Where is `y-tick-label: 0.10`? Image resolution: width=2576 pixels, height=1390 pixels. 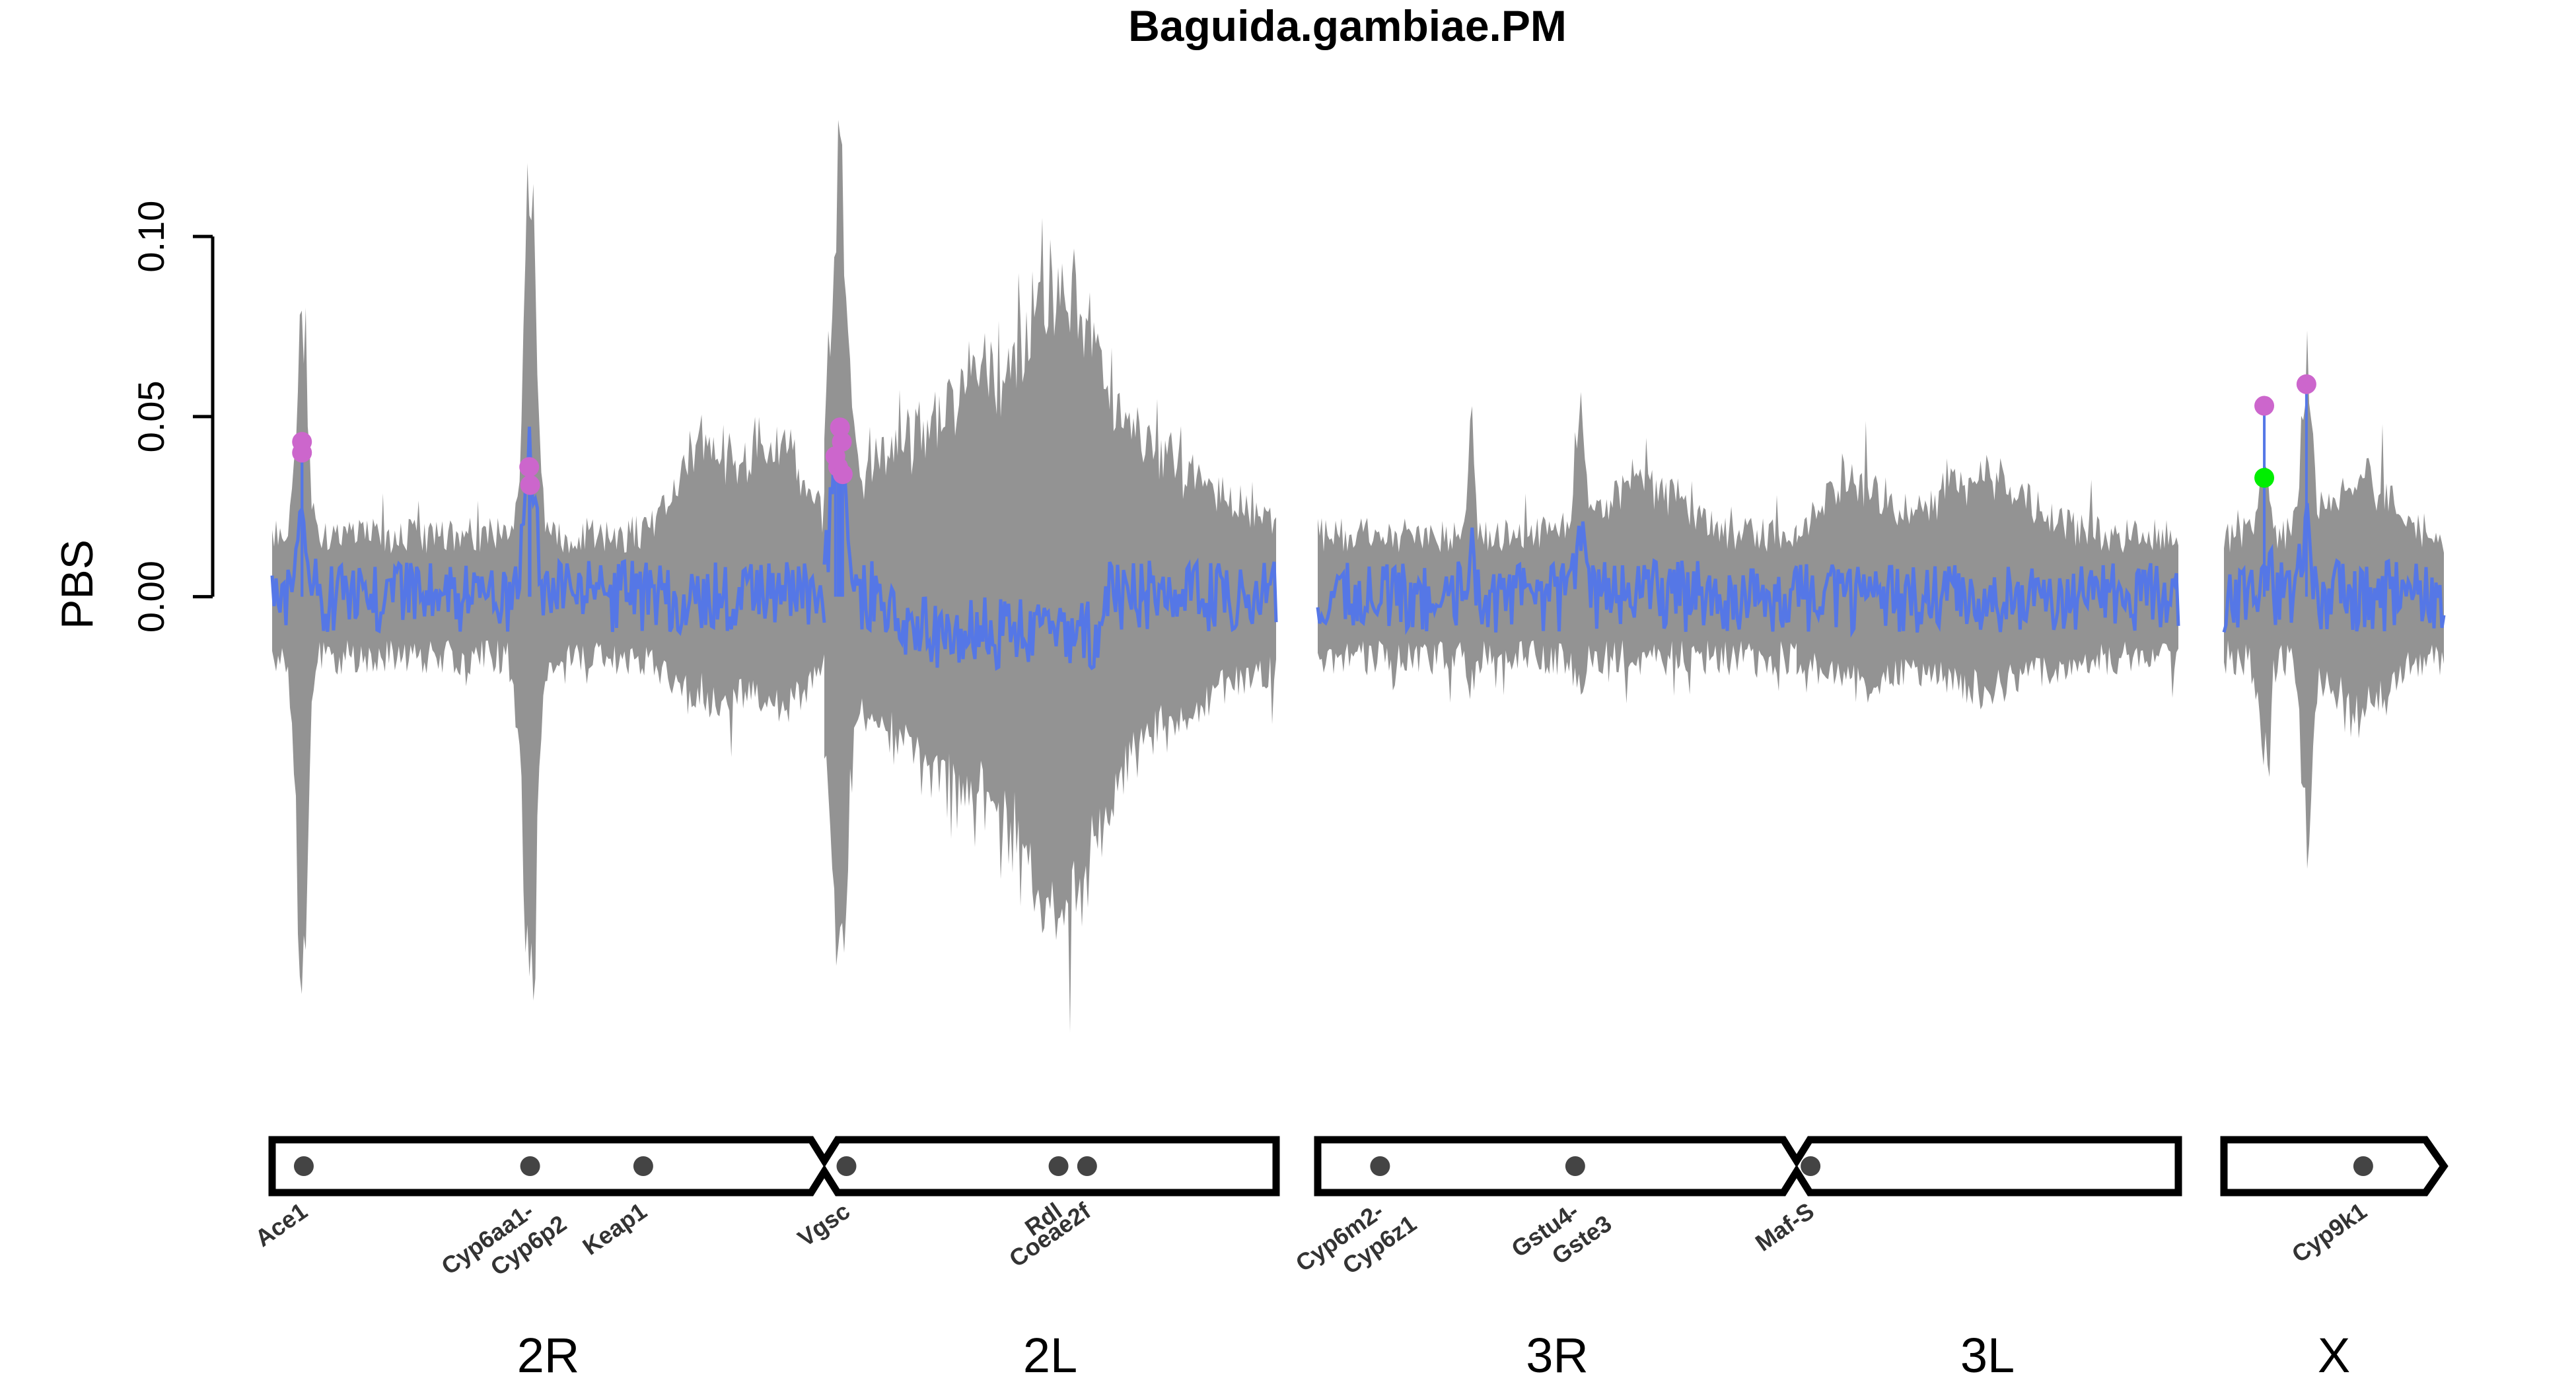 y-tick-label: 0.10 is located at coordinates (151, 237).